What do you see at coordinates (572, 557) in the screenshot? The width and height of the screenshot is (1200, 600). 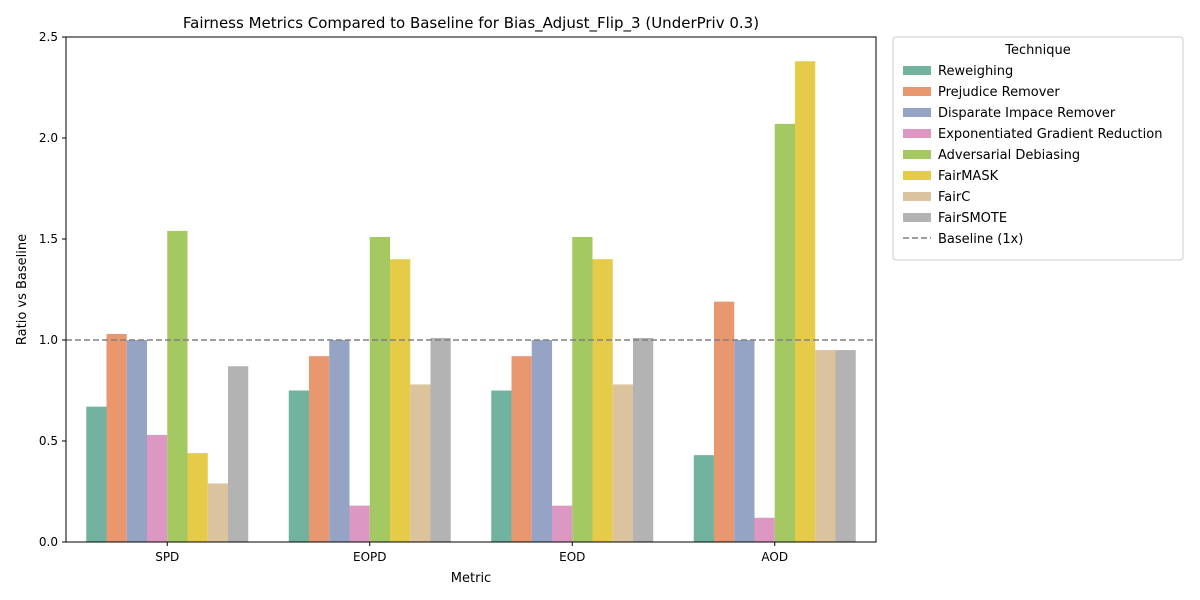 I see `x-tick-label: EOD` at bounding box center [572, 557].